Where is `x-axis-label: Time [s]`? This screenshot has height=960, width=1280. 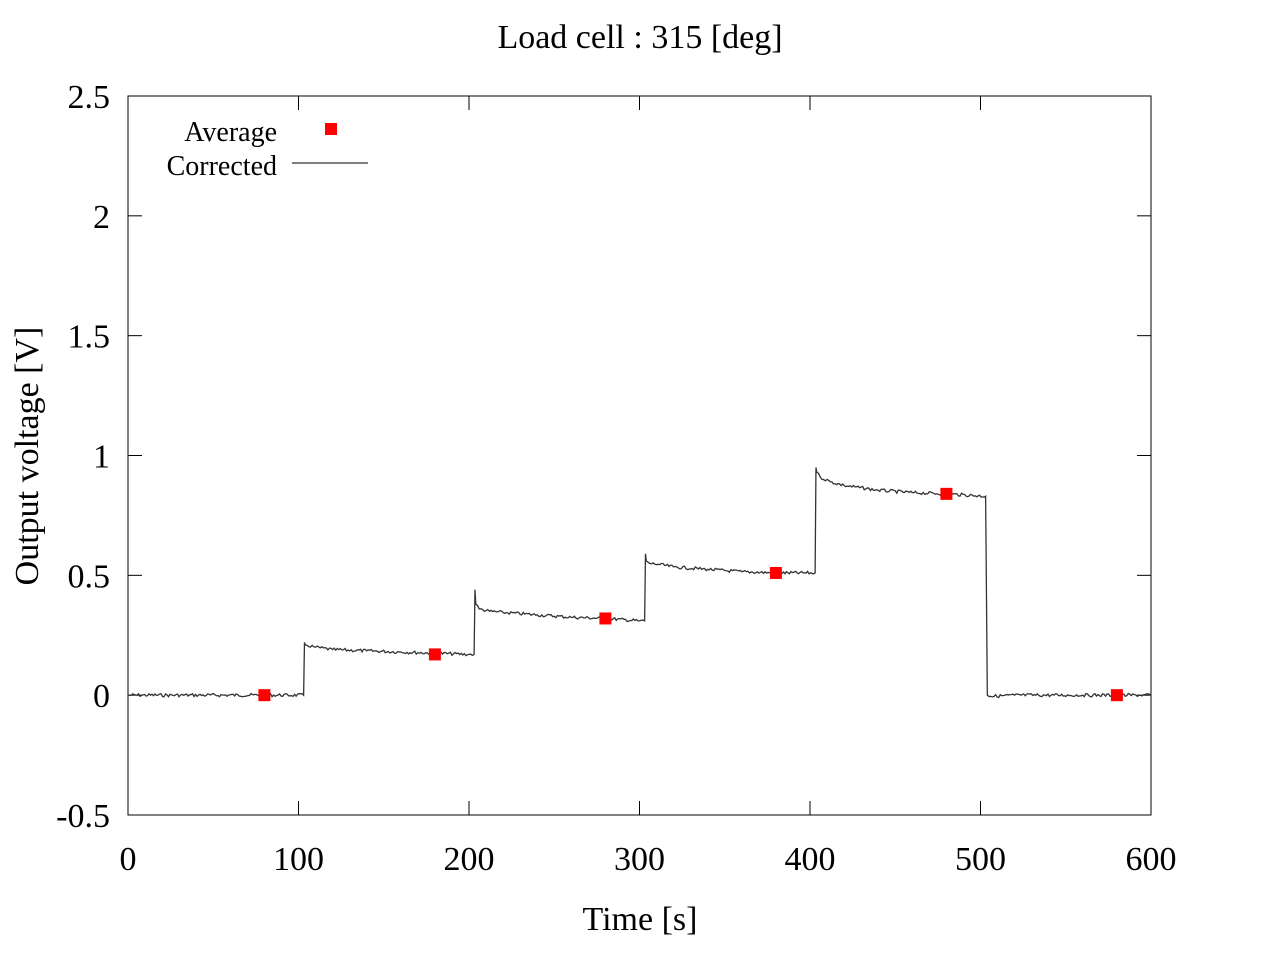
x-axis-label: Time [s] is located at coordinates (640, 919).